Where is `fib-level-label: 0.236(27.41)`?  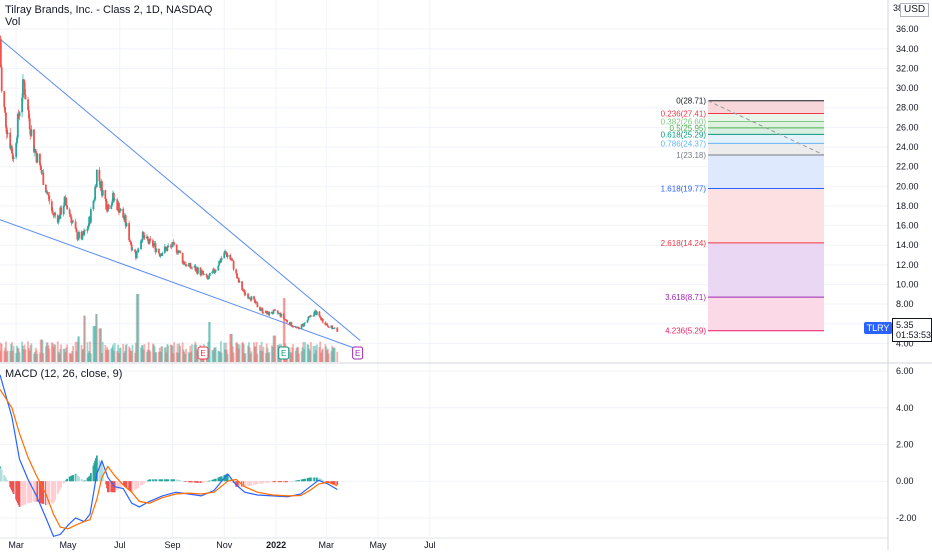
fib-level-label: 0.236(27.41) is located at coordinates (684, 114).